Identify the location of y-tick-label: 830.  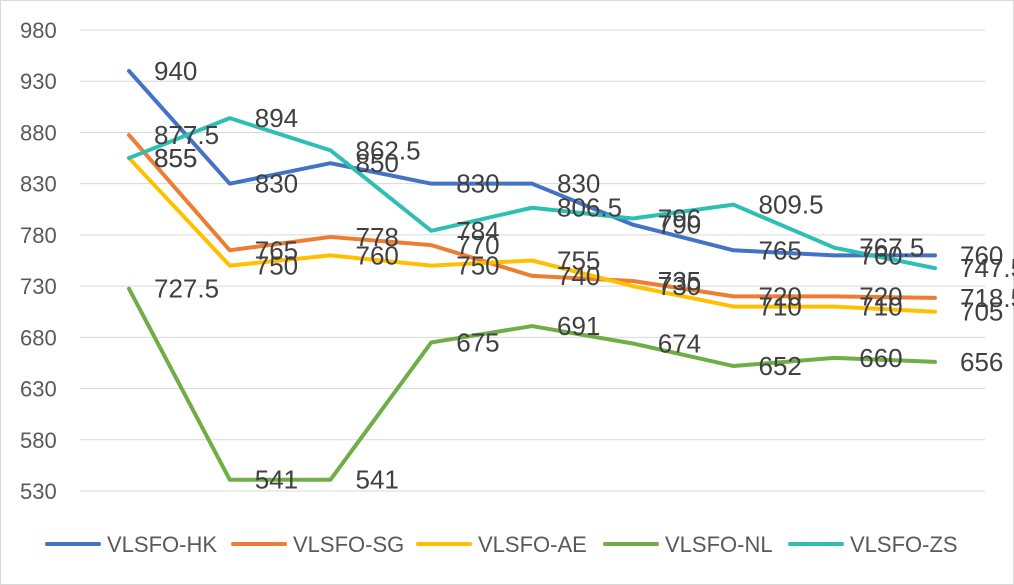
(38, 184).